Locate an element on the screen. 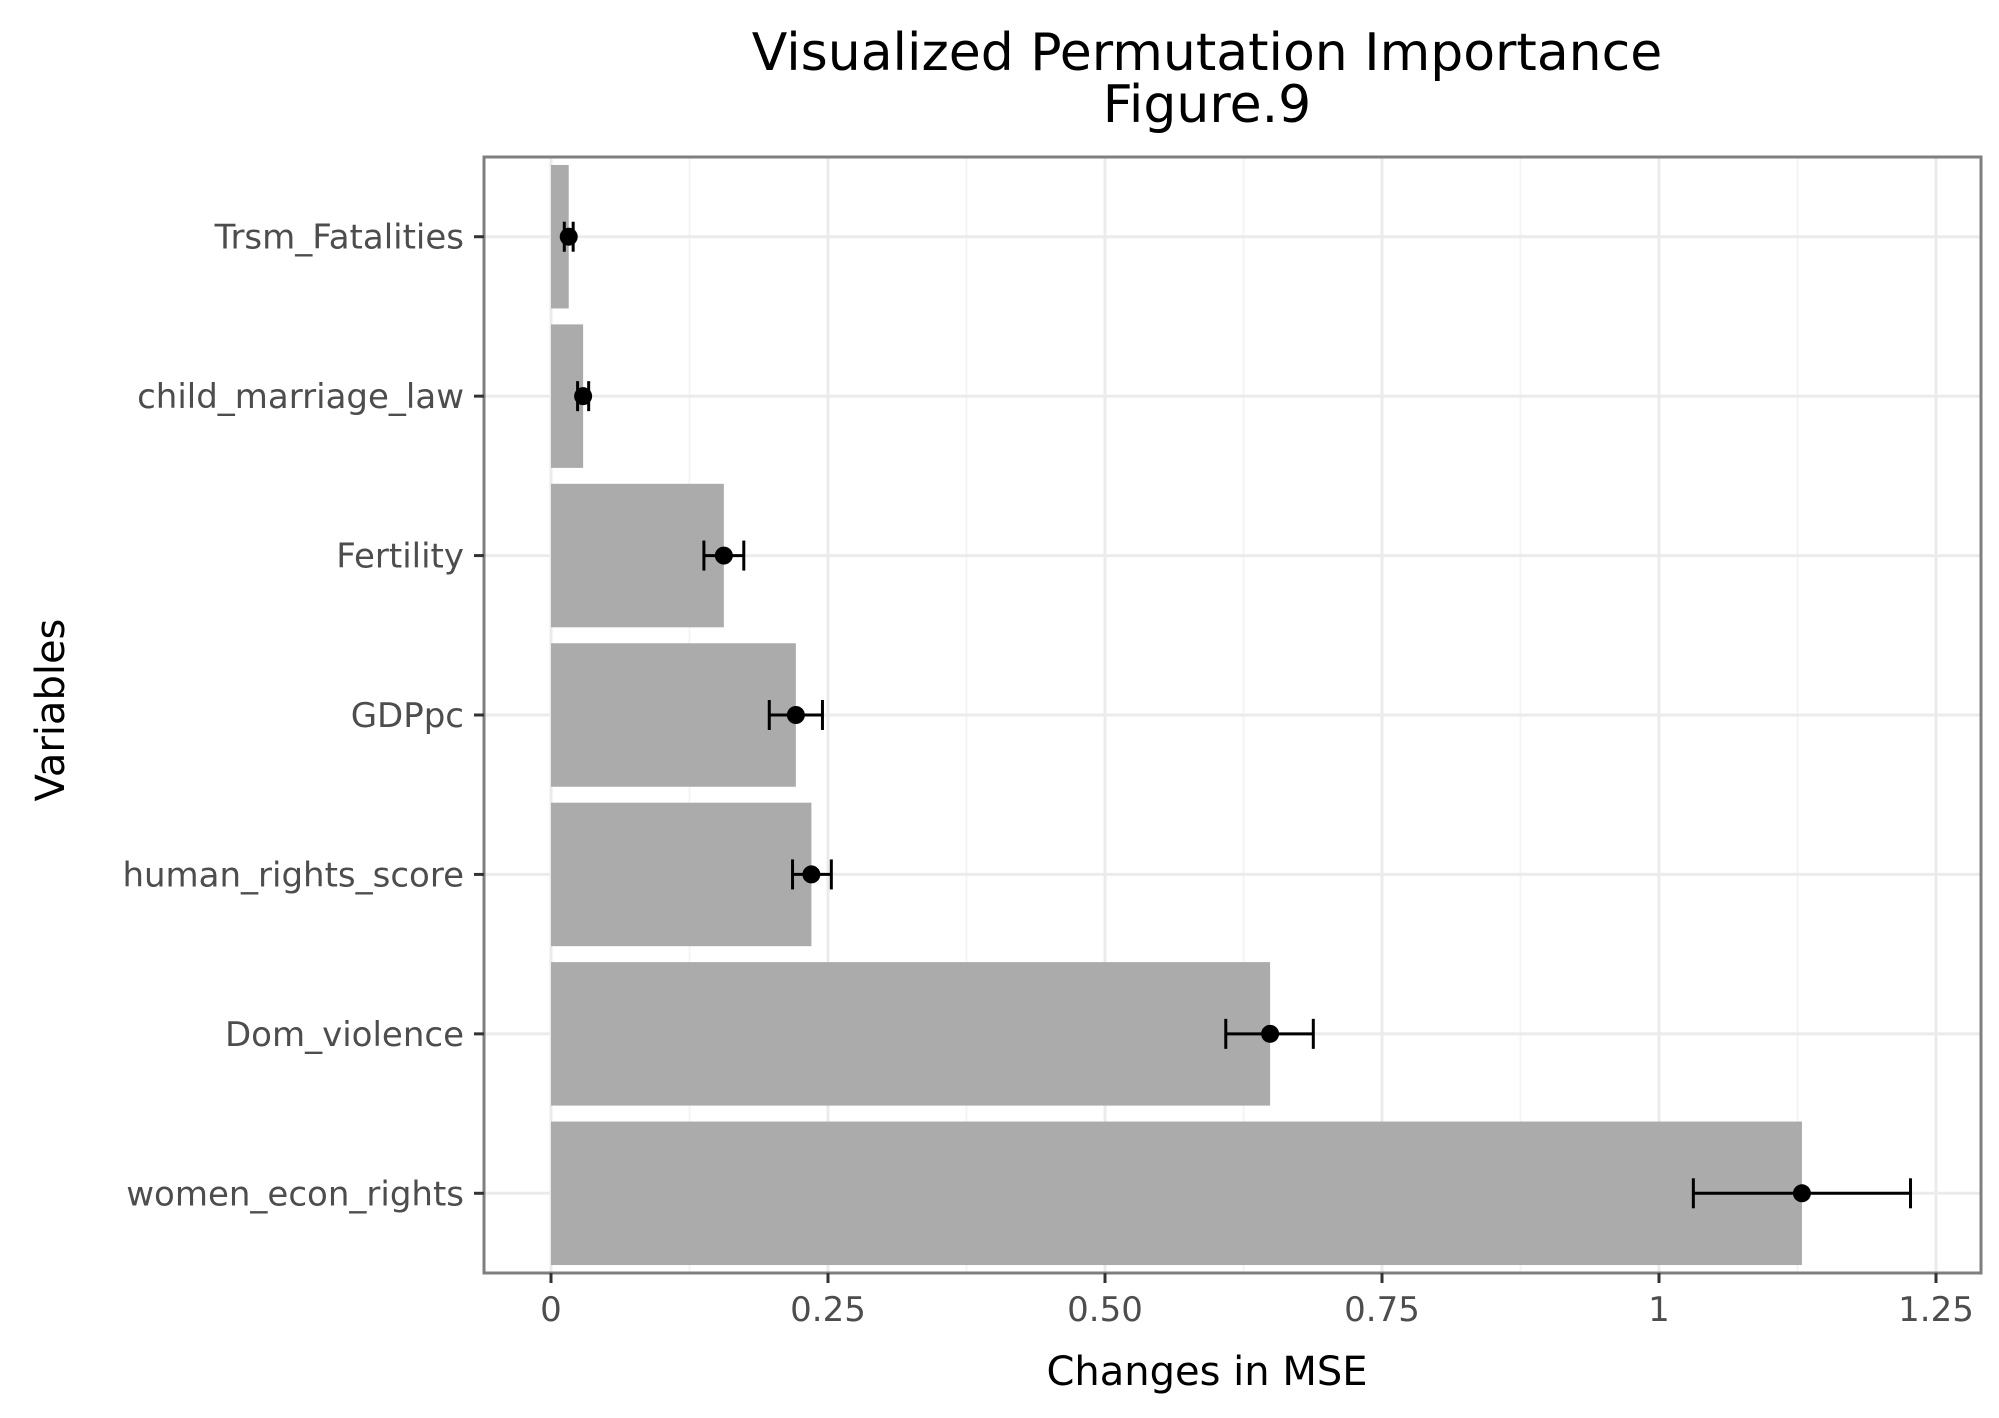 This screenshot has width=1999, height=1418. bar-Dom_violence is located at coordinates (911, 1034).